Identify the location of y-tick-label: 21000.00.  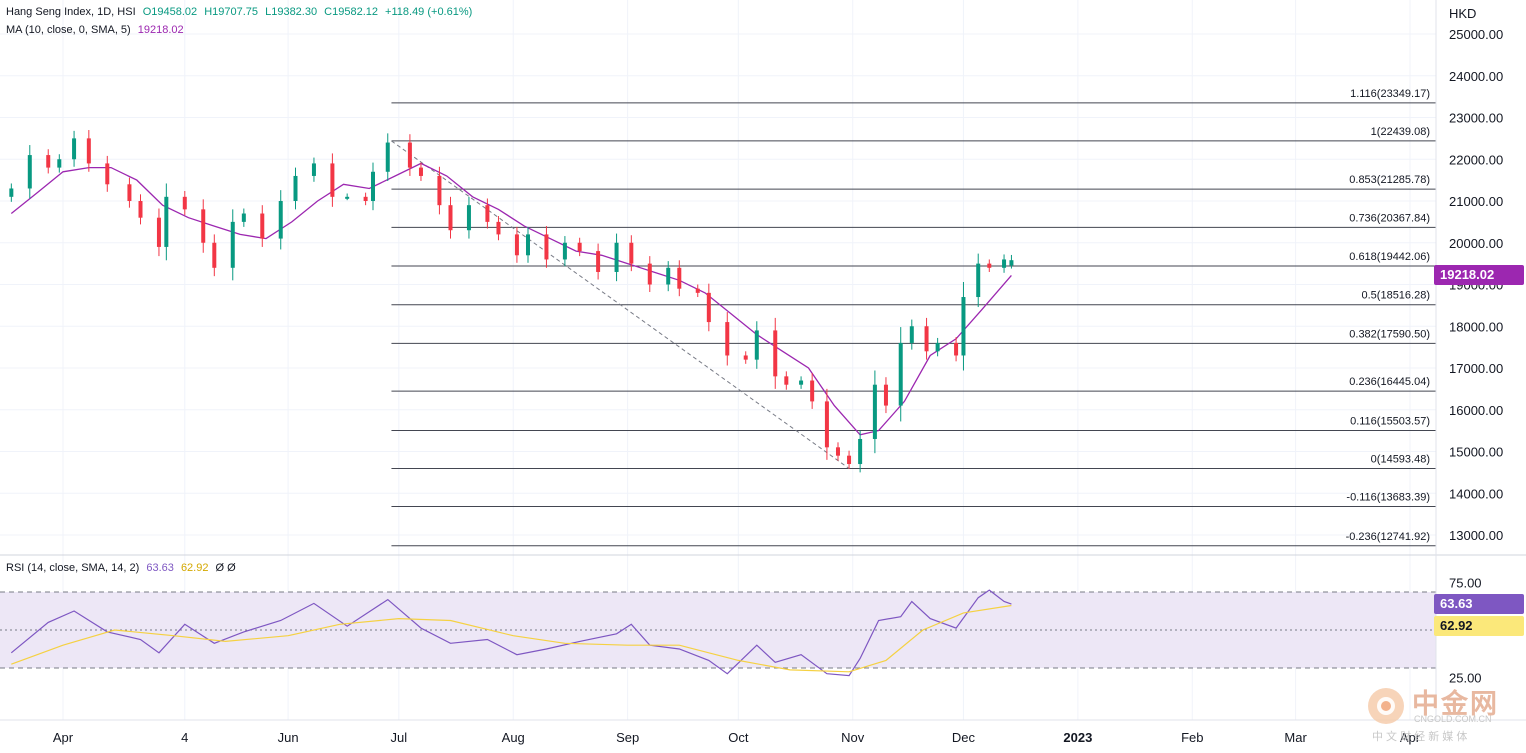
(1476, 201).